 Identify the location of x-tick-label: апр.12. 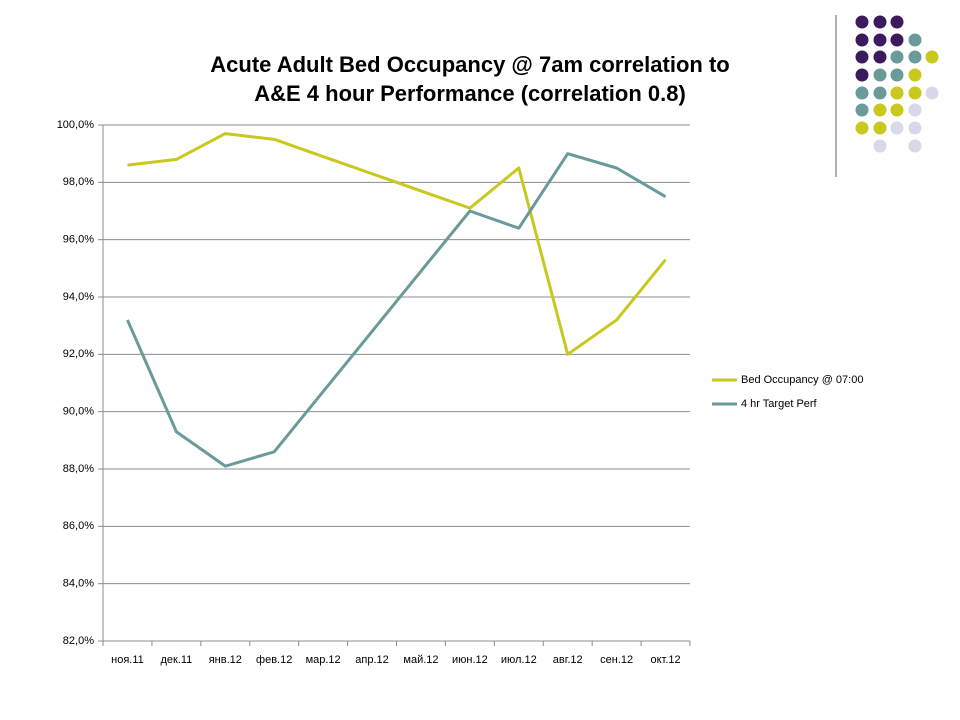
(371, 660).